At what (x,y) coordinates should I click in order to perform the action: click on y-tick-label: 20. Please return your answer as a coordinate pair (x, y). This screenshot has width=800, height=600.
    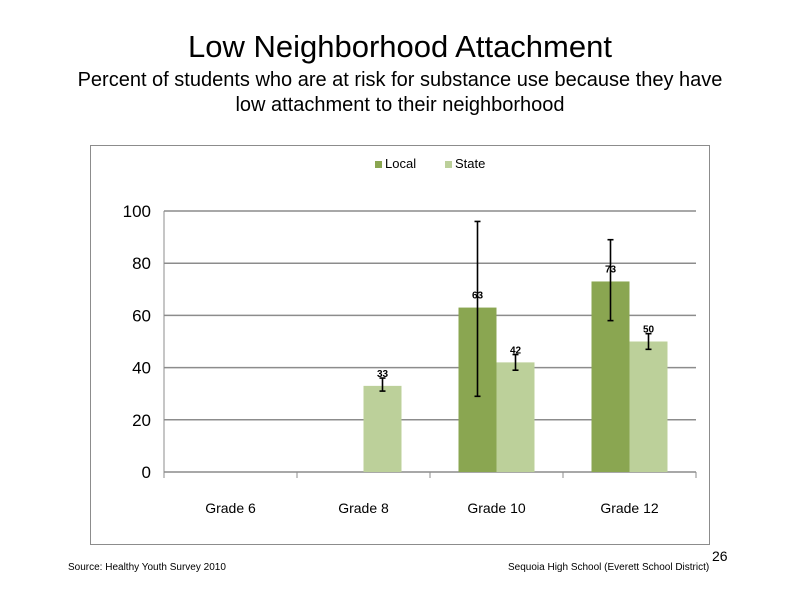
    Looking at the image, I should click on (141, 420).